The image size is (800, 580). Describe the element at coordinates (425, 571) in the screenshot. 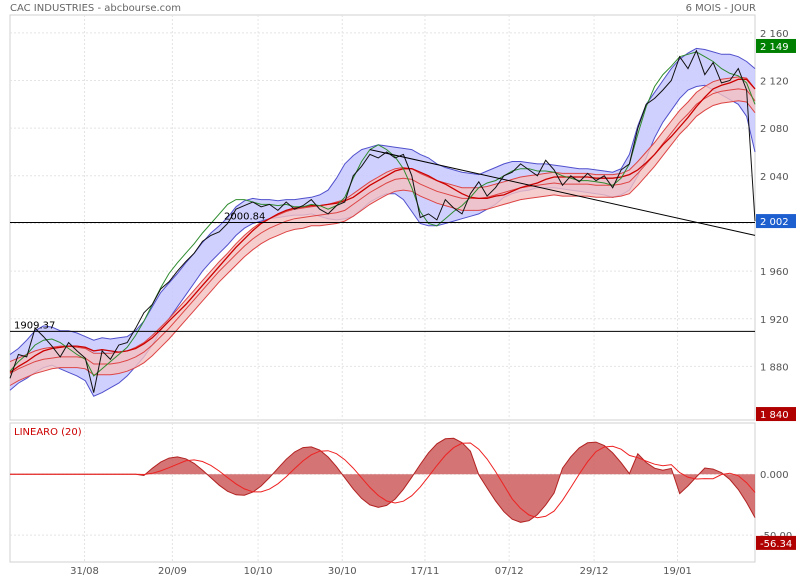

I see `x-tick-label: 17/11` at that location.